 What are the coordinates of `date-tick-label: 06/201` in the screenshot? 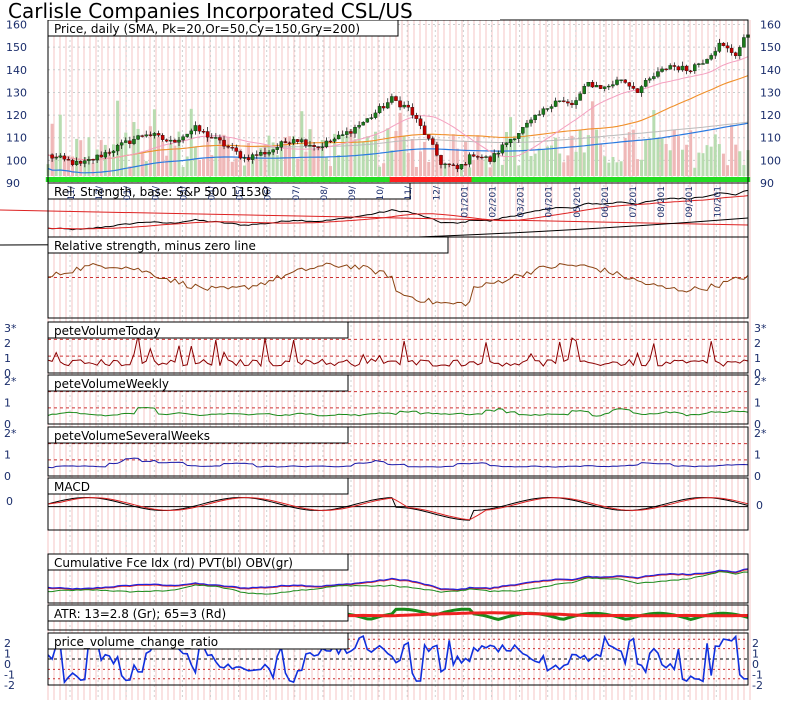 It's located at (606, 202).